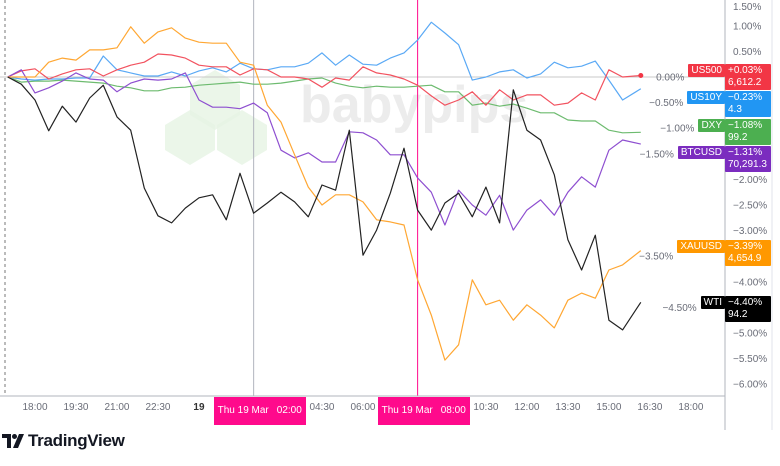 This screenshot has width=780, height=466. I want to click on tag-value: −1.31% 70,291.3, so click(748, 159).